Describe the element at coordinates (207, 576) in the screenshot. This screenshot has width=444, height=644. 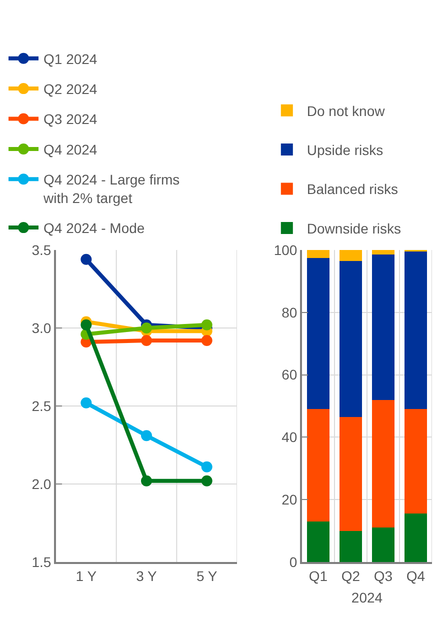
I see `x-tick-label: 5 Y` at that location.